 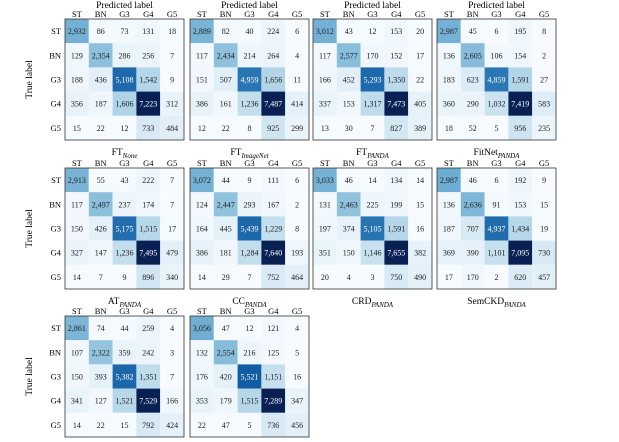 What do you see at coordinates (373, 80) in the screenshot?
I see `cell-value-label: 5,293` at bounding box center [373, 80].